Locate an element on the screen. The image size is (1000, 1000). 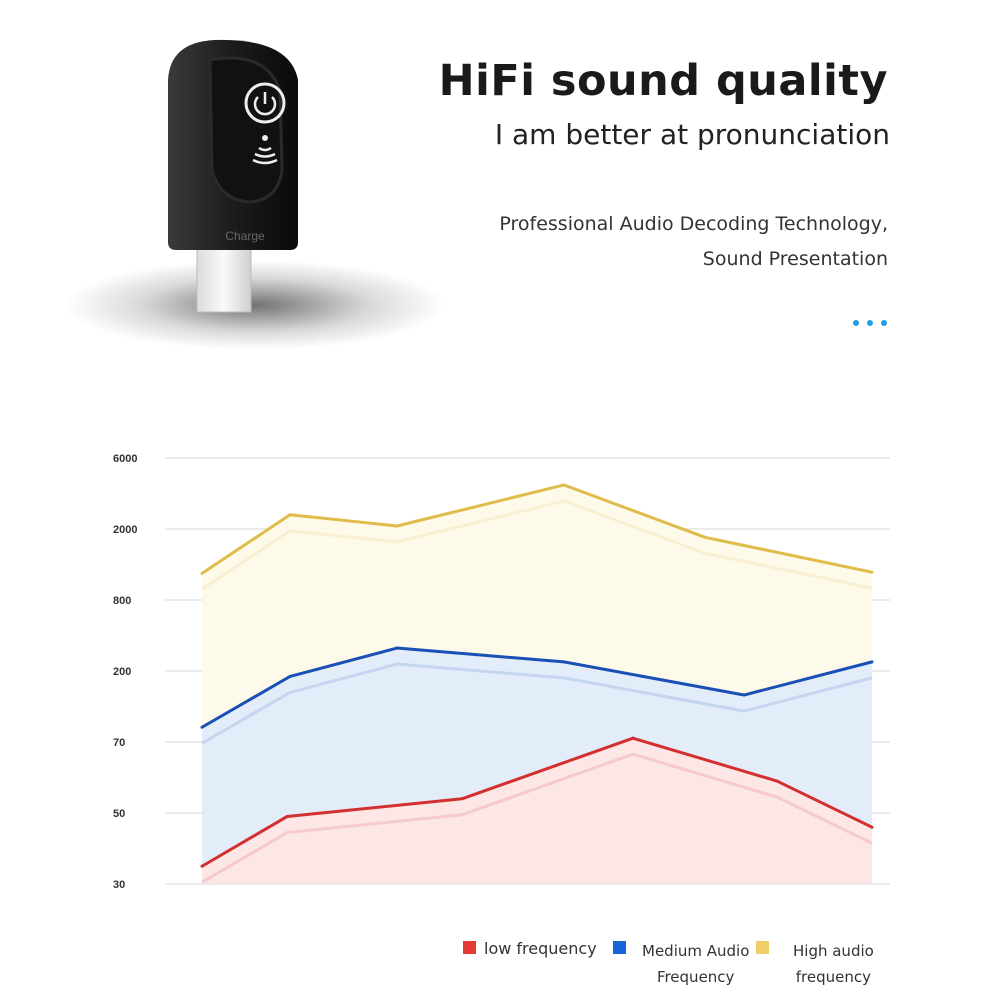
description-line-2: Sound Presentation is located at coordinates (795, 259).